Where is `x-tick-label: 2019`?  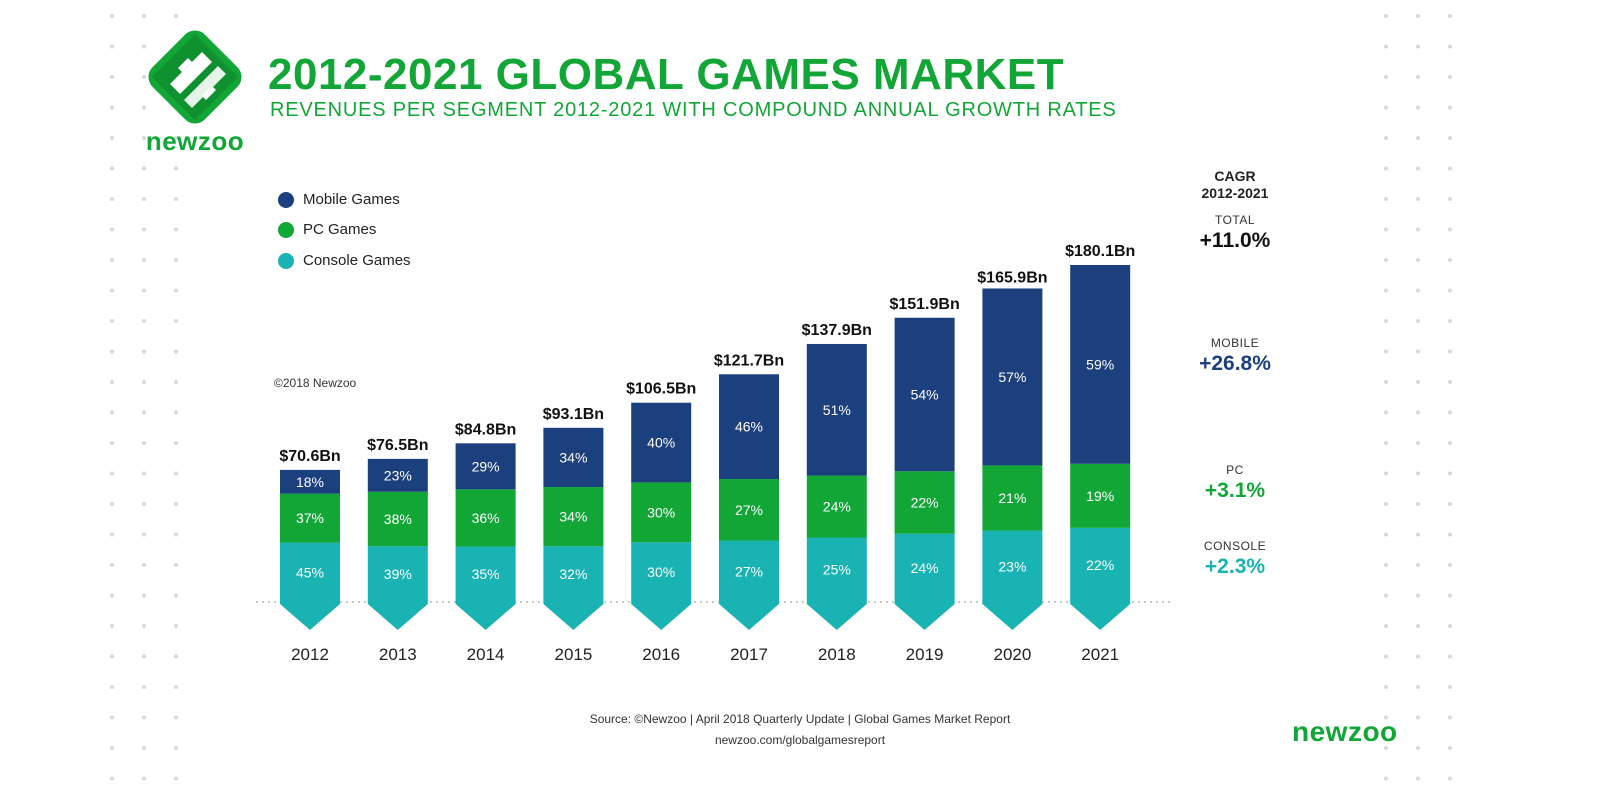
x-tick-label: 2019 is located at coordinates (925, 654).